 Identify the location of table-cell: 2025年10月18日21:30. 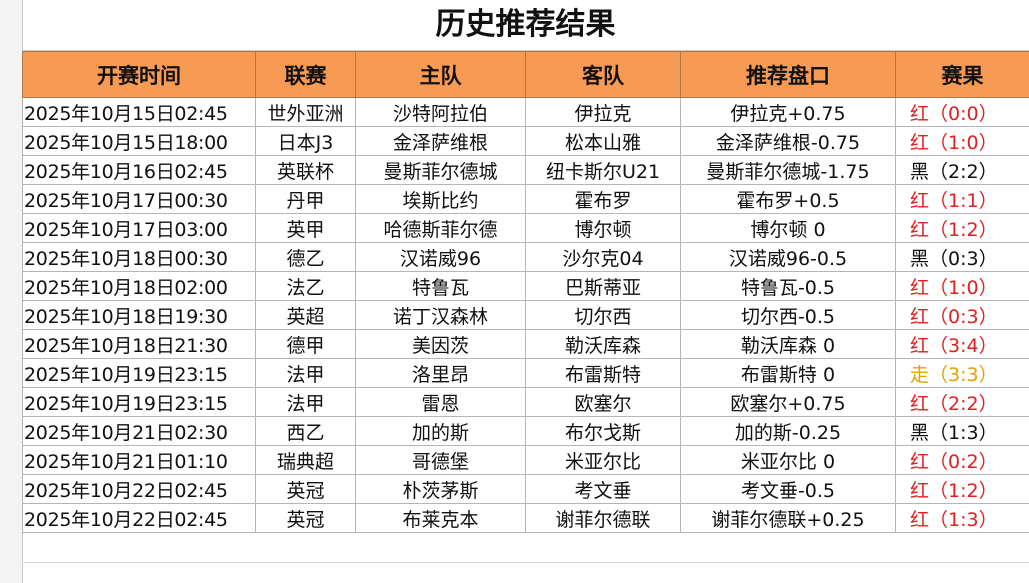
(139, 344).